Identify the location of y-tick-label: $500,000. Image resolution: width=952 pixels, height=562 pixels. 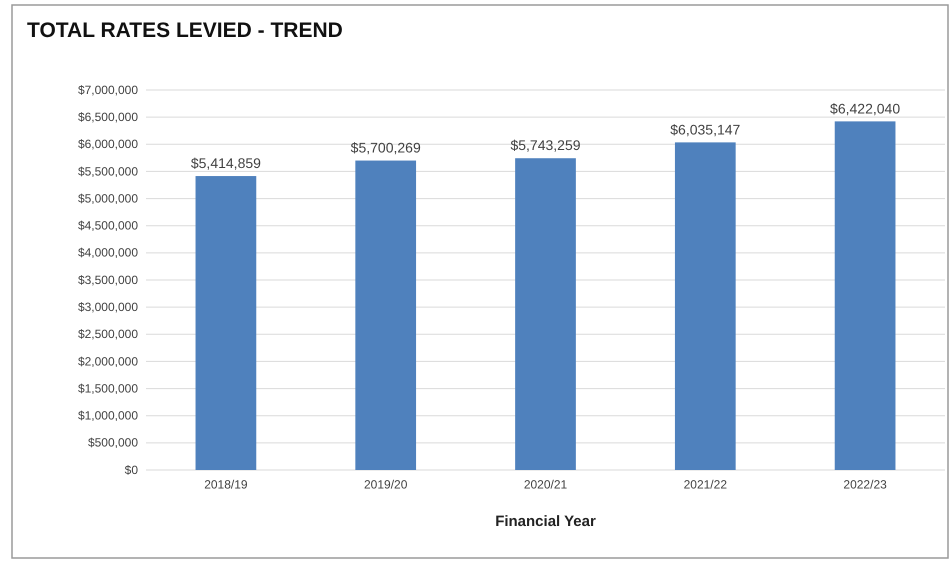
(113, 443).